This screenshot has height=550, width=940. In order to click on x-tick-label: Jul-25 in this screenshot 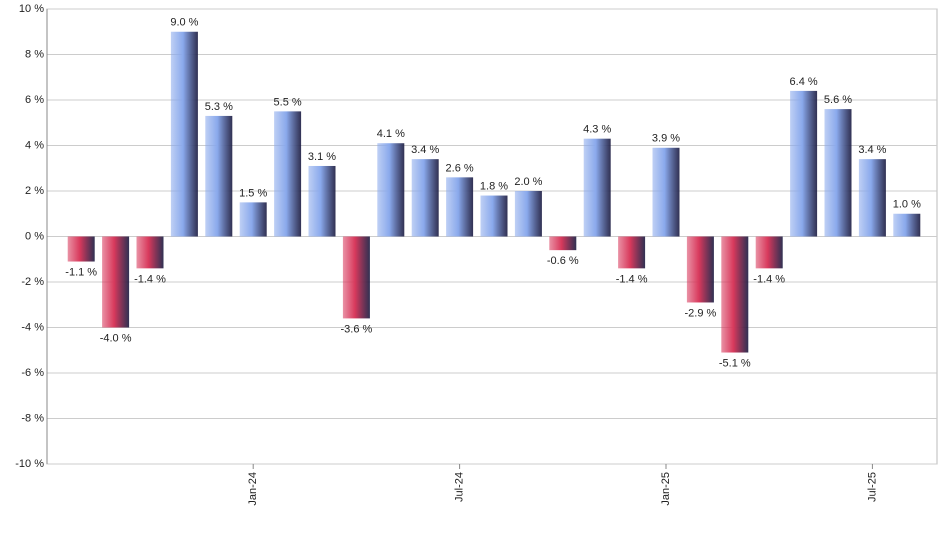, I will do `click(872, 487)`.